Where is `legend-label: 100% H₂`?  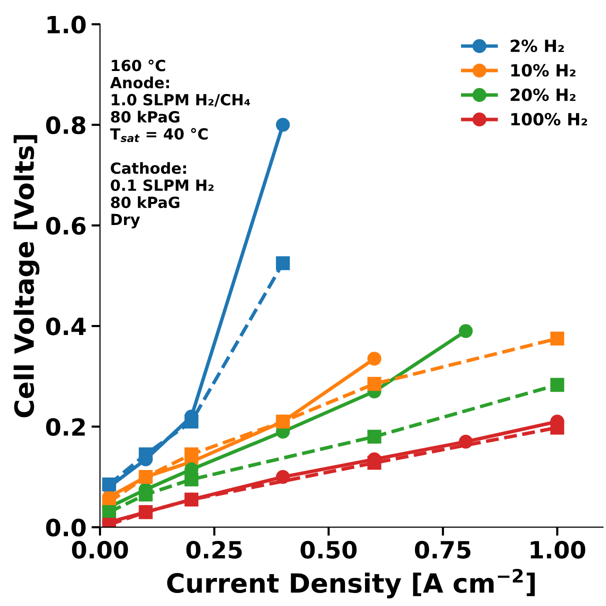
legend-label: 100% H₂ is located at coordinates (549, 119).